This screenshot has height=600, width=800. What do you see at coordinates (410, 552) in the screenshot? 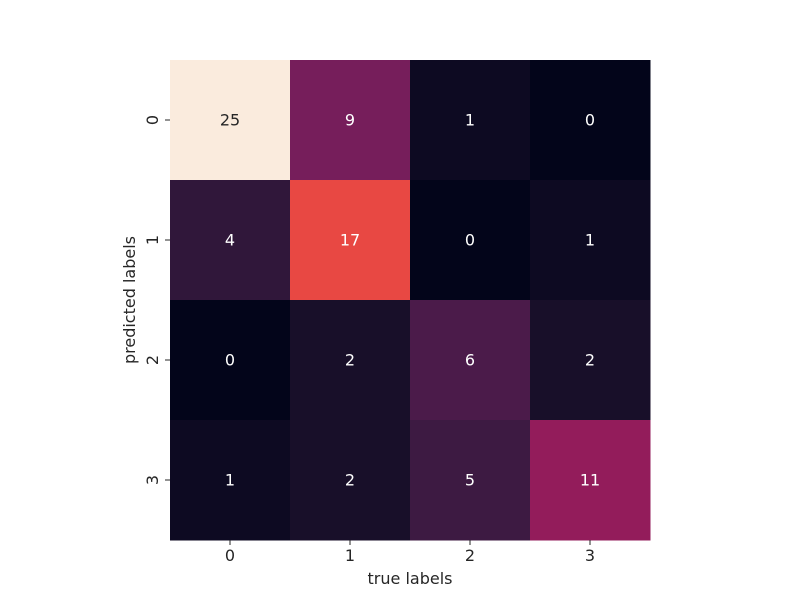
I see `x-axis-ticks: 0 1 2 3` at bounding box center [410, 552].